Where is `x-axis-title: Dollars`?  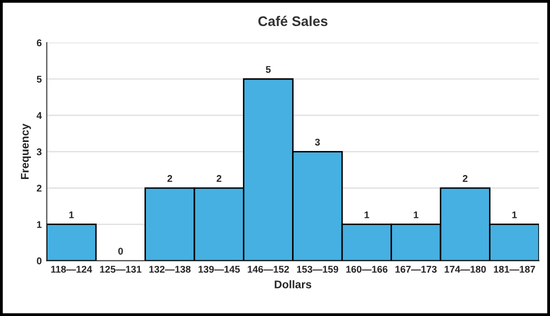
x-axis-title: Dollars is located at coordinates (293, 284).